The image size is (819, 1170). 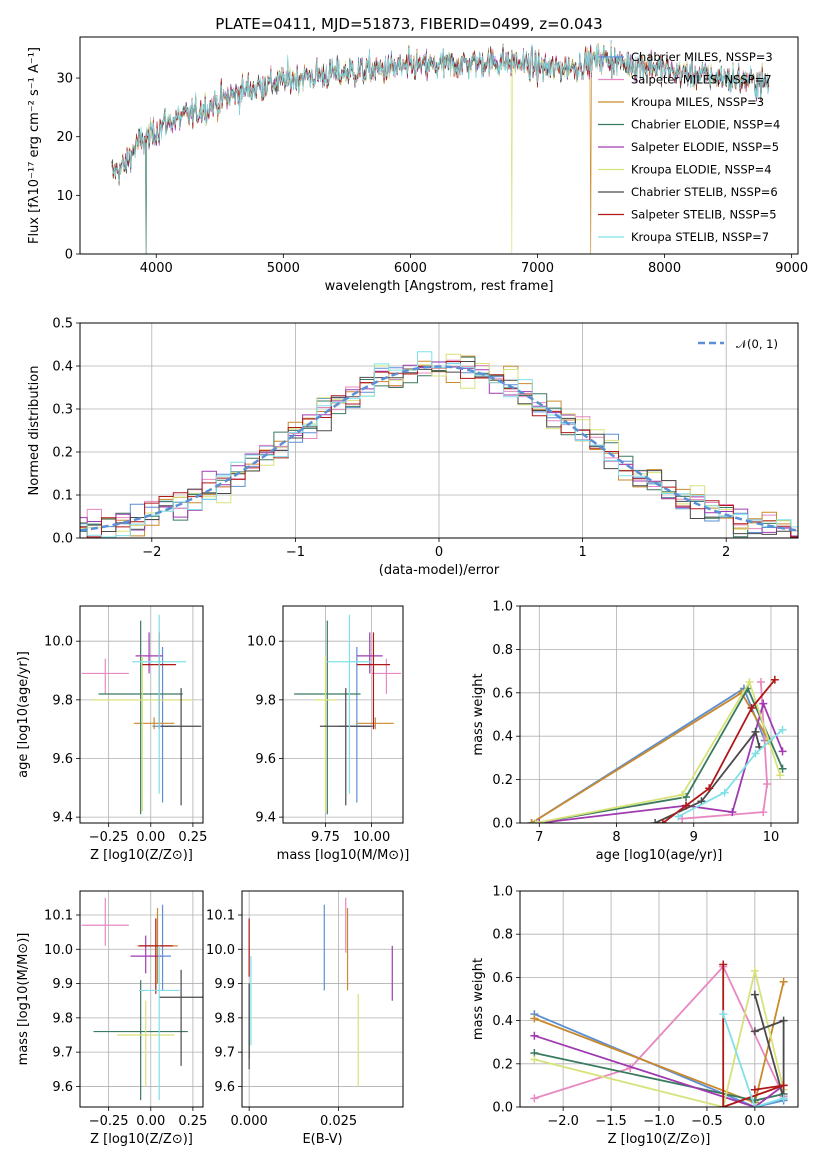 What do you see at coordinates (563, 1121) in the screenshot?
I see `x-tick-label: −2.0` at bounding box center [563, 1121].